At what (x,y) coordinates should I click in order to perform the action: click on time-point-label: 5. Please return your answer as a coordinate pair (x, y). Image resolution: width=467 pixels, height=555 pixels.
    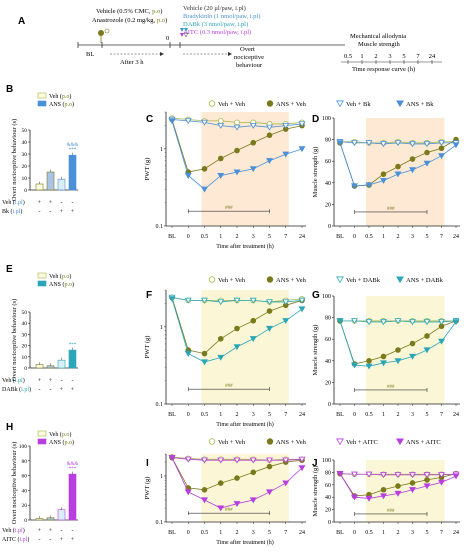
    Looking at the image, I should click on (403, 56).